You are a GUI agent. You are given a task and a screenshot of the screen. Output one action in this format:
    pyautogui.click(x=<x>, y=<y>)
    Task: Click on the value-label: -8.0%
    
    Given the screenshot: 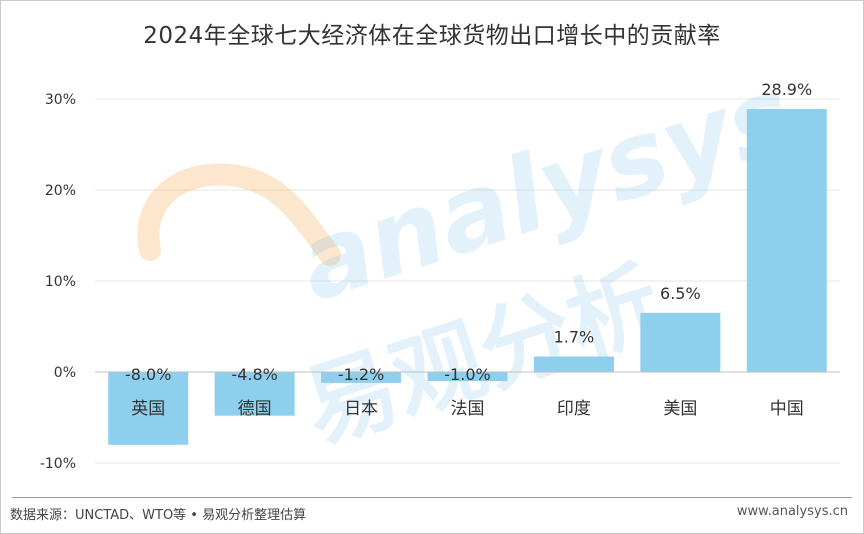 What is the action you would take?
    pyautogui.click(x=148, y=374)
    